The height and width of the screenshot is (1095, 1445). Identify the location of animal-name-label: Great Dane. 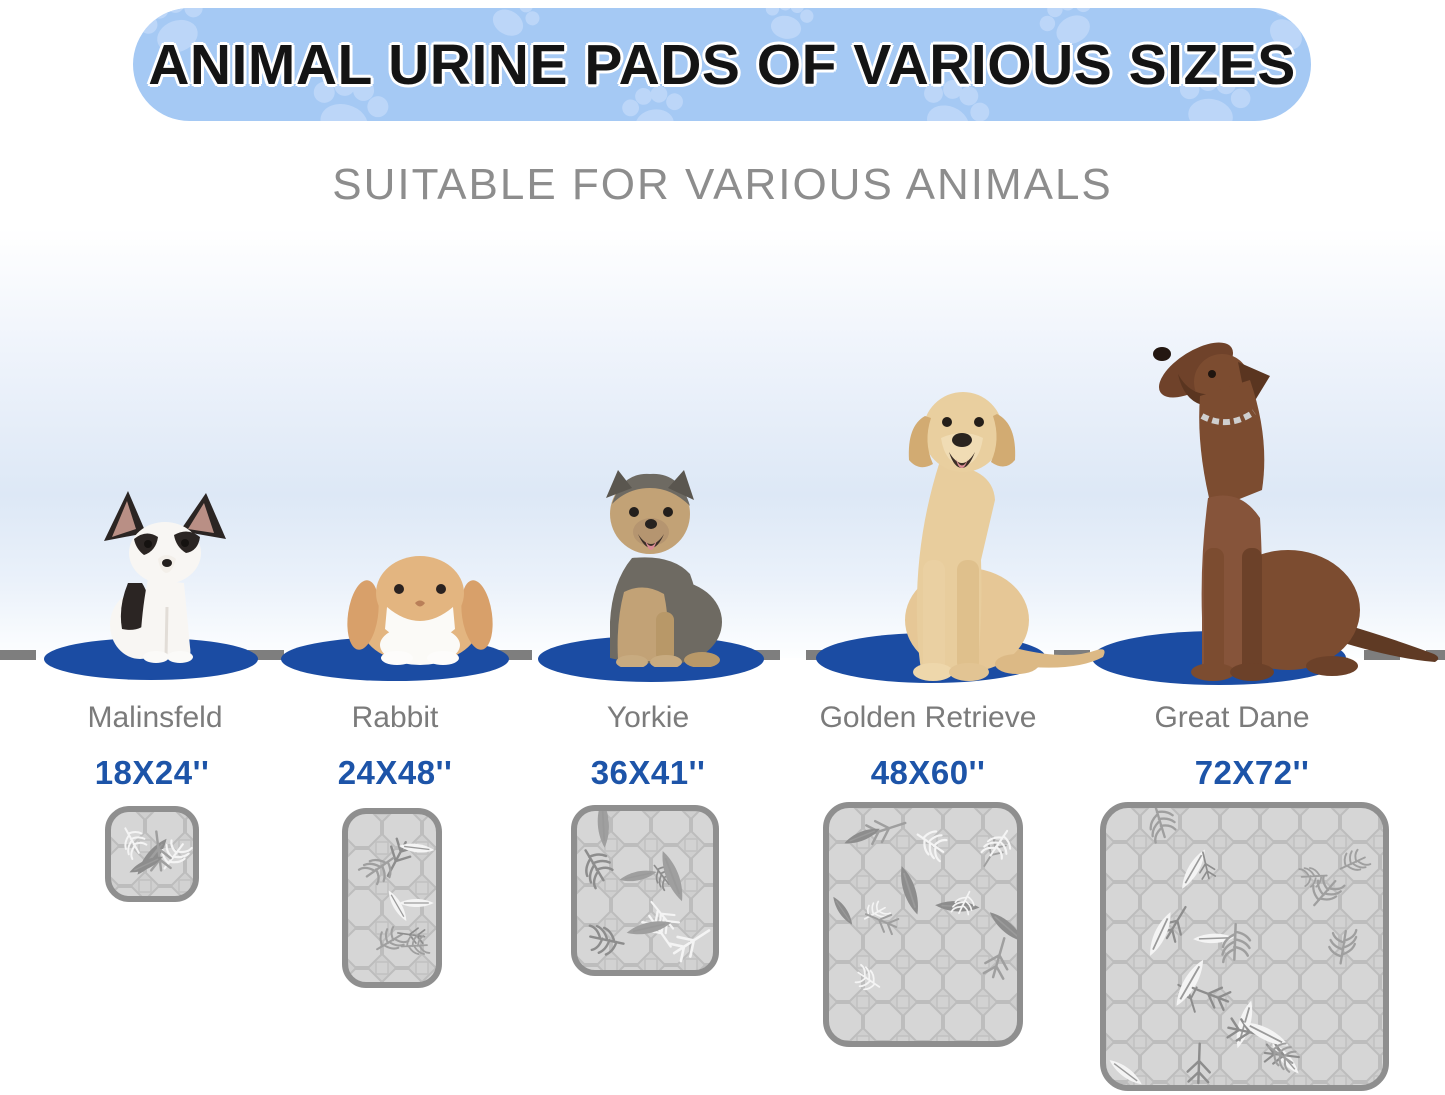
(1232, 717).